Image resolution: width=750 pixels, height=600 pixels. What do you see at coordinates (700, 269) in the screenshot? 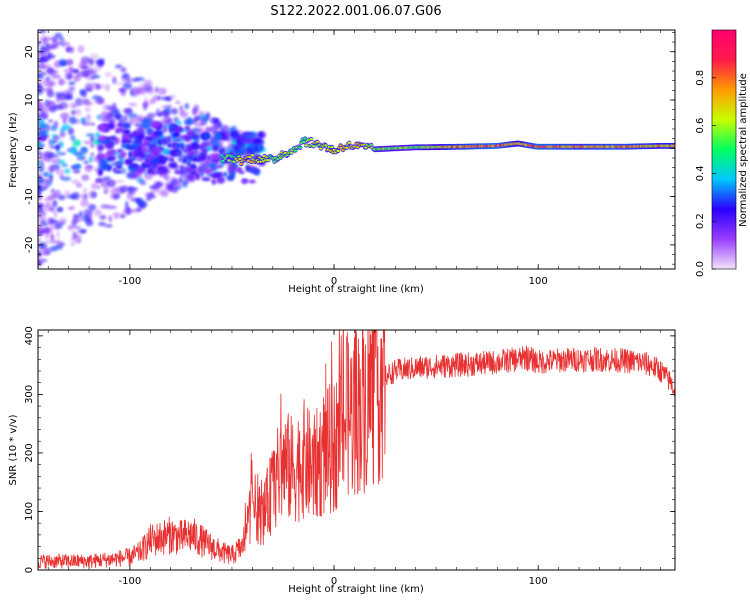
I see `colorbar-tick-label: 0.0` at bounding box center [700, 269].